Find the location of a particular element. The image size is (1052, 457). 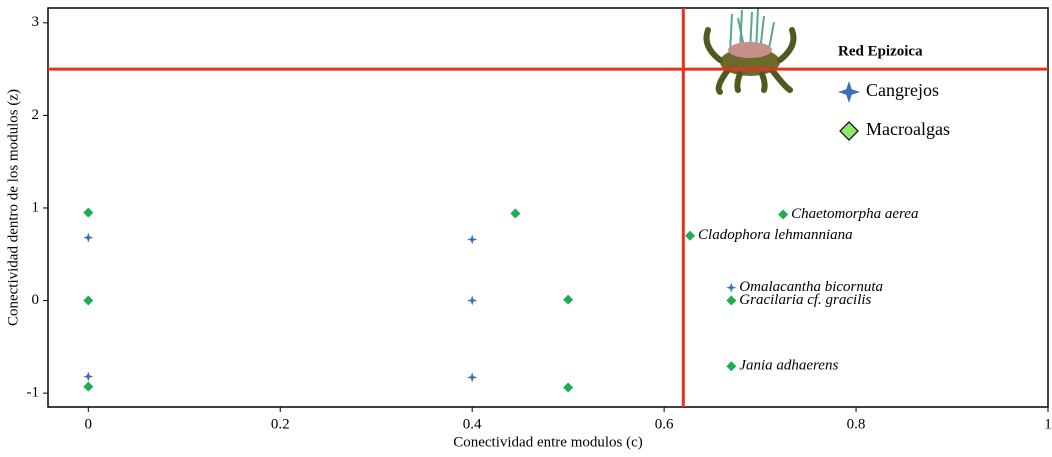

point-label: Chaetomorpha aerea is located at coordinates (854, 214).